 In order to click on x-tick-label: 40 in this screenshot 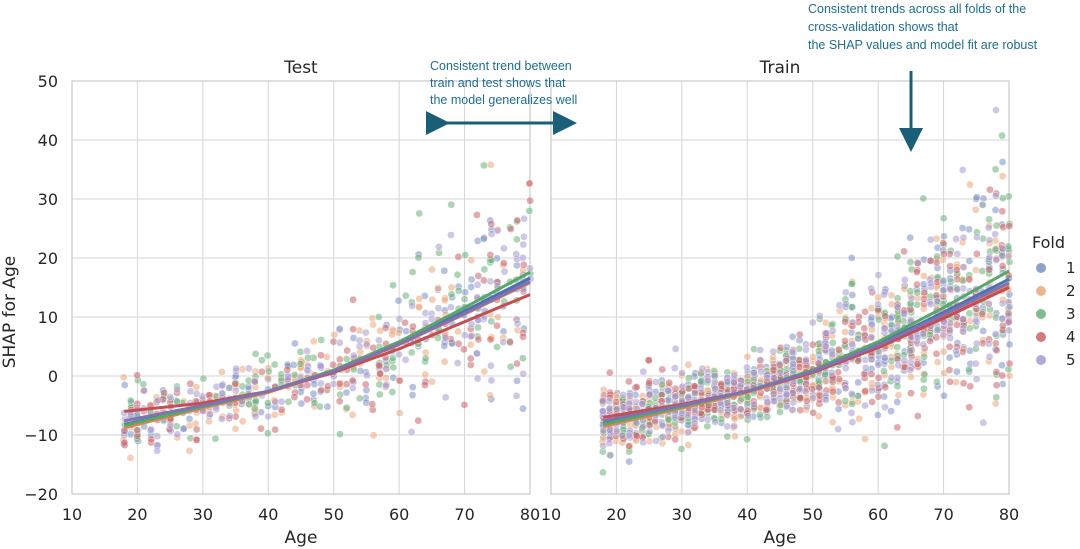, I will do `click(747, 514)`.